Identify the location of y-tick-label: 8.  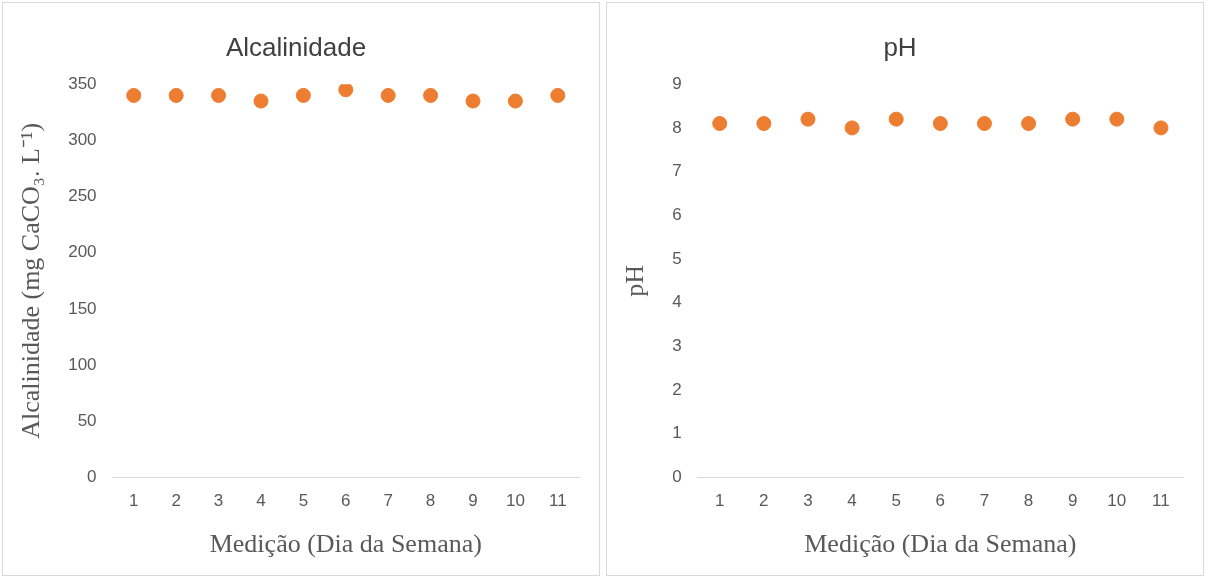
(677, 127).